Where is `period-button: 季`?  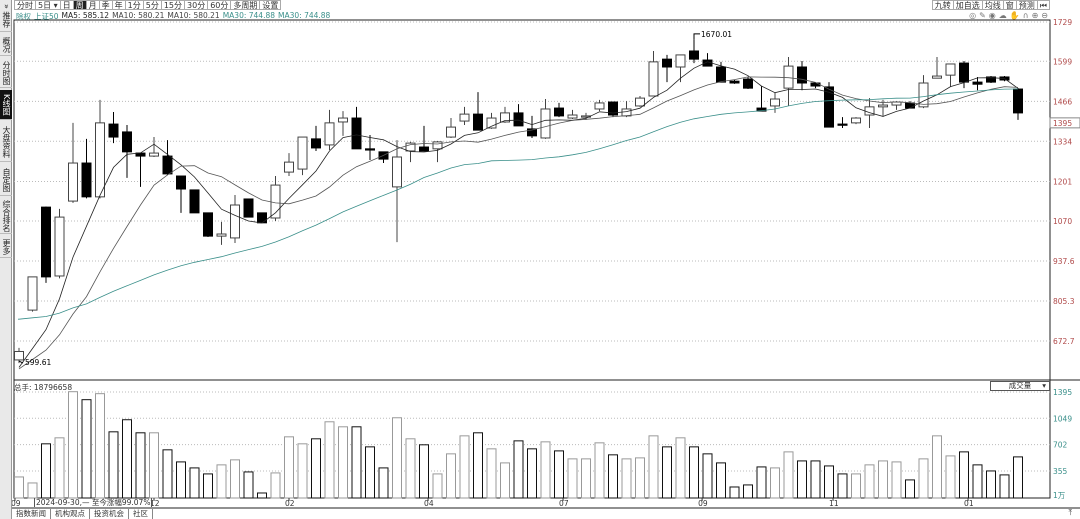
period-button: 季 is located at coordinates (106, 5).